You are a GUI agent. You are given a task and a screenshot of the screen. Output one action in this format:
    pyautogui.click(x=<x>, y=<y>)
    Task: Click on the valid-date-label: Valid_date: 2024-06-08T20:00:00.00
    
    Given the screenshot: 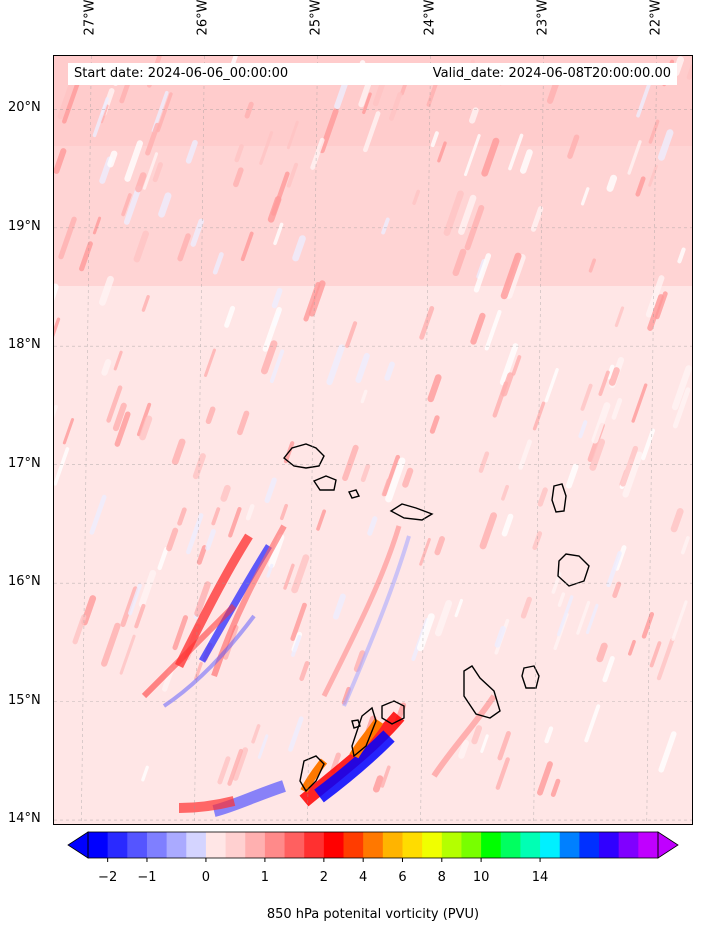 What is the action you would take?
    pyautogui.click(x=551, y=73)
    